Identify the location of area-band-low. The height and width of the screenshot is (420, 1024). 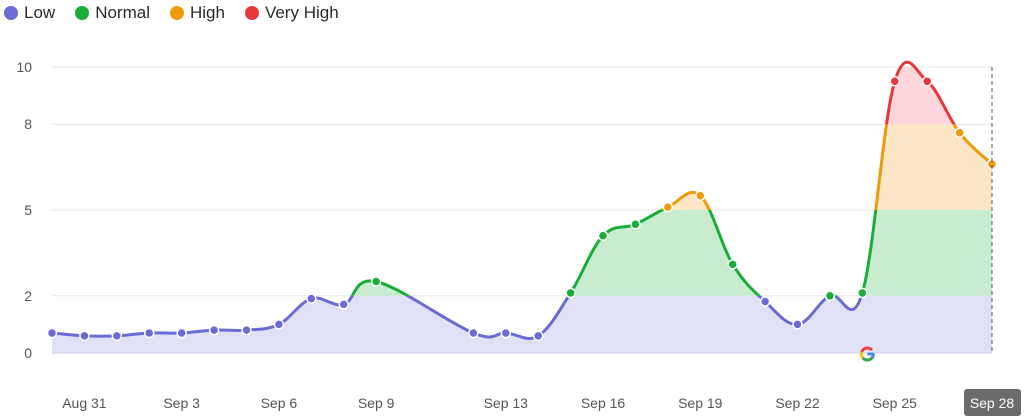
(522, 324).